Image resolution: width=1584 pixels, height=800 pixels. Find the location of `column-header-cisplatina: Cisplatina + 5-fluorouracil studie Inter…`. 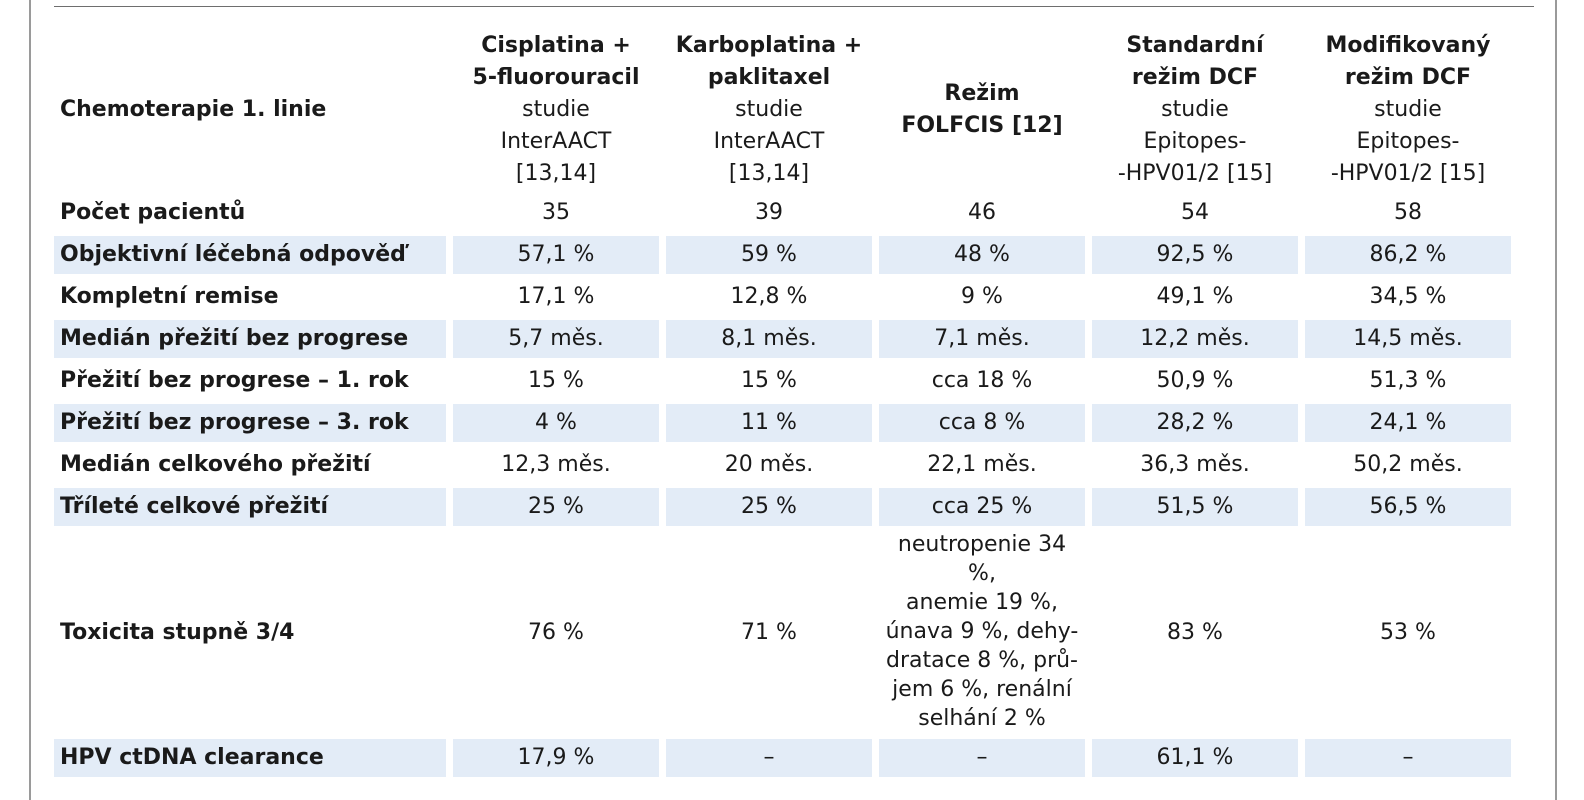

column-header-cisplatina: Cisplatina + 5-fluorouracil studie Inter… is located at coordinates (556, 110).